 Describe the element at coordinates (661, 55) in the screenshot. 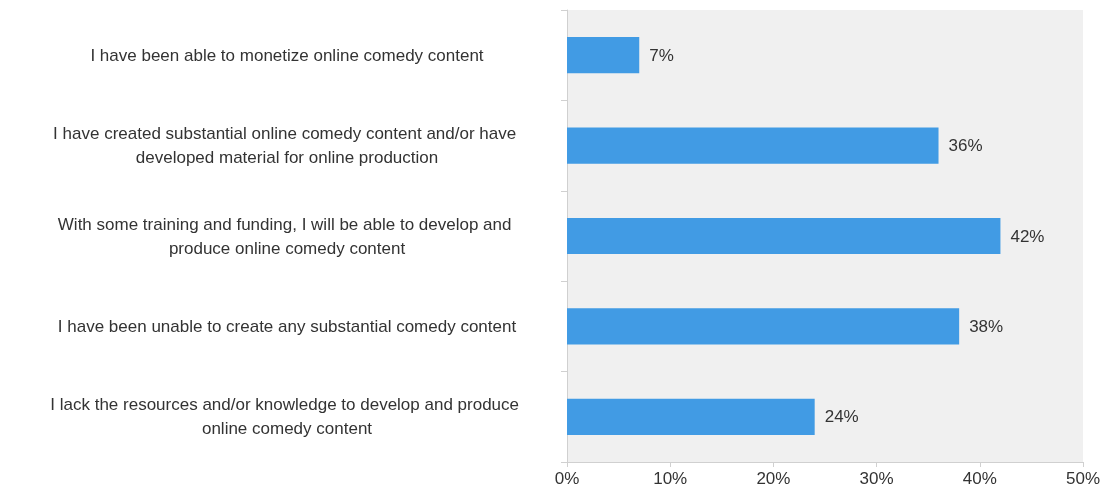

I see `data-label: 7%` at that location.